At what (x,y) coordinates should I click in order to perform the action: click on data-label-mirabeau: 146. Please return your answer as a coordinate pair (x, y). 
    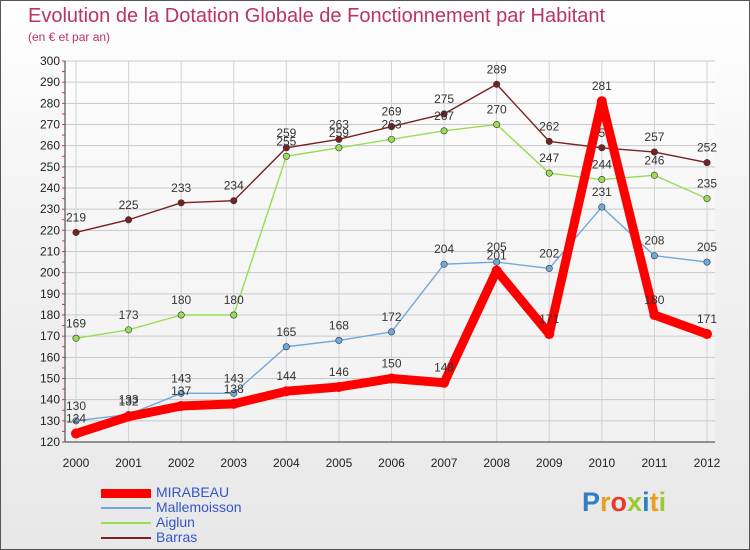
    Looking at the image, I should click on (339, 372).